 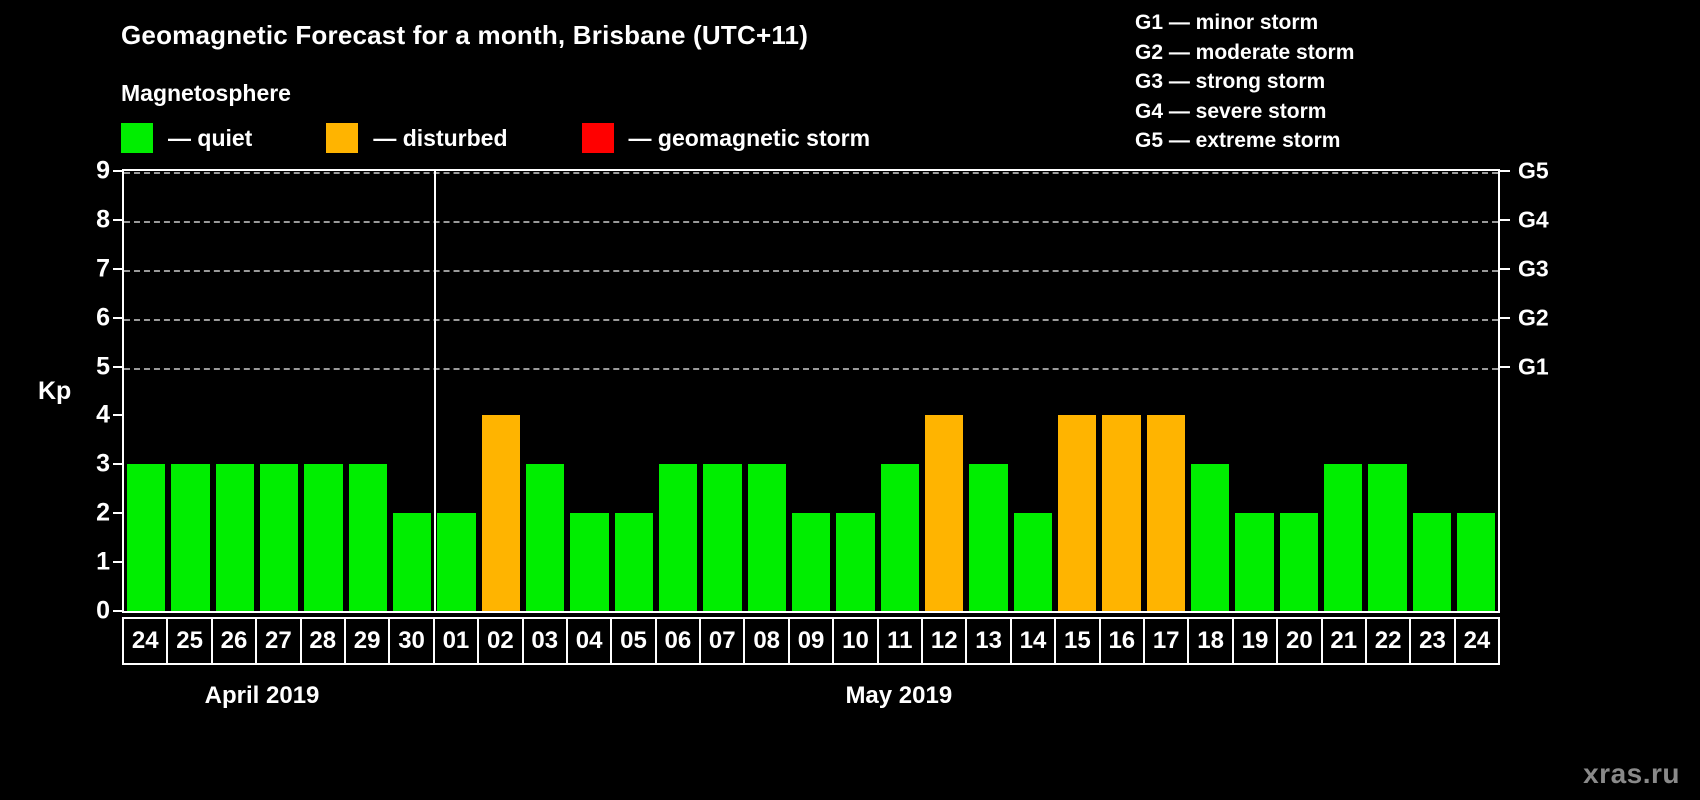 What do you see at coordinates (1210, 537) in the screenshot?
I see `bar-18-kp3` at bounding box center [1210, 537].